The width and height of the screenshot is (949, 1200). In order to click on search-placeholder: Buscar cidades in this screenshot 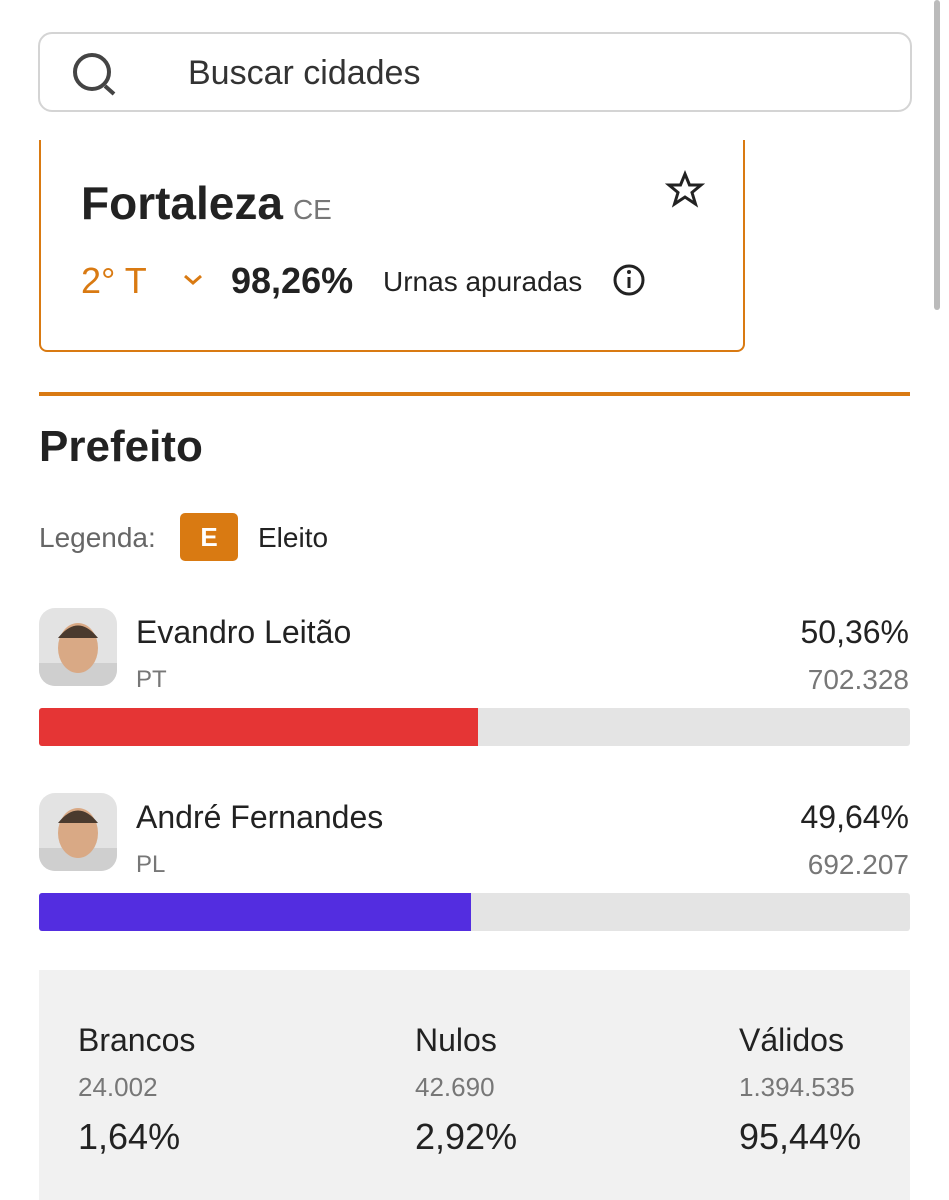, I will do `click(304, 73)`.